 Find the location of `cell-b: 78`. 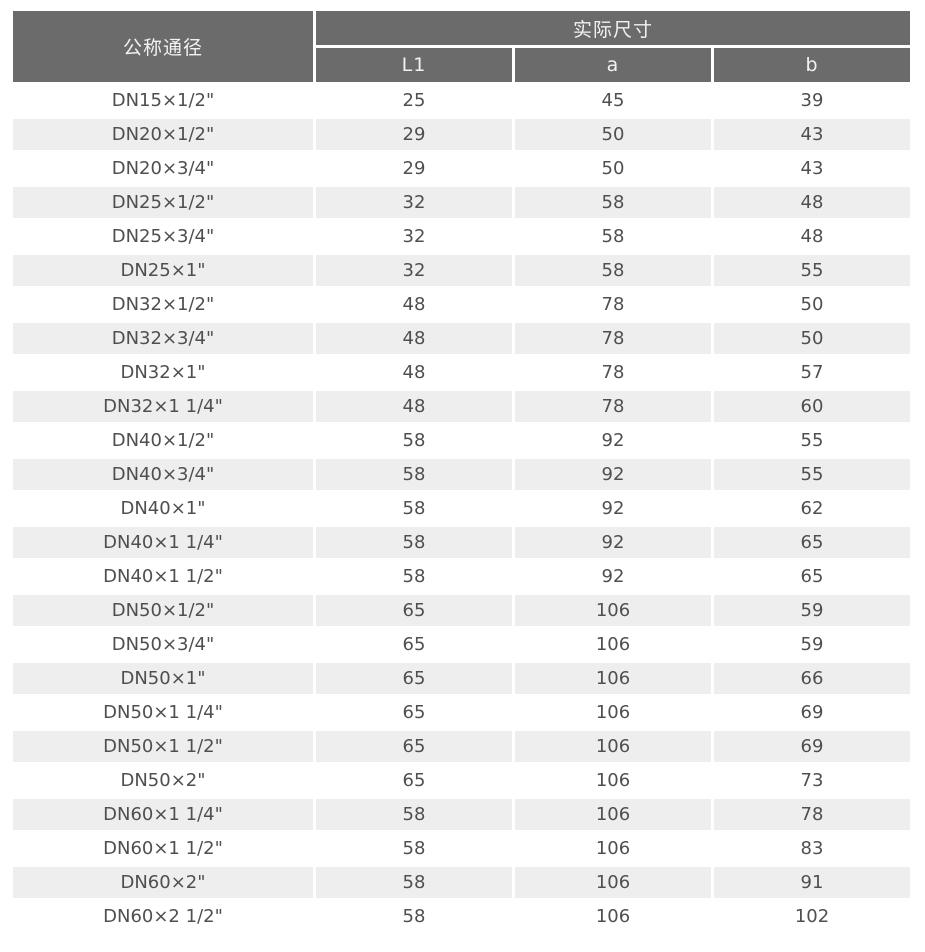

cell-b: 78 is located at coordinates (812, 814).